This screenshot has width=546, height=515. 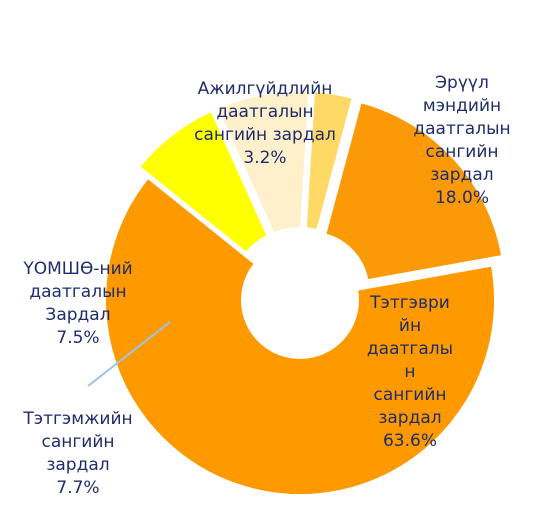 I want to click on slice-label: ҮОМШӨ-ний даатгалын Зардал 7.5%, so click(x=77, y=304).